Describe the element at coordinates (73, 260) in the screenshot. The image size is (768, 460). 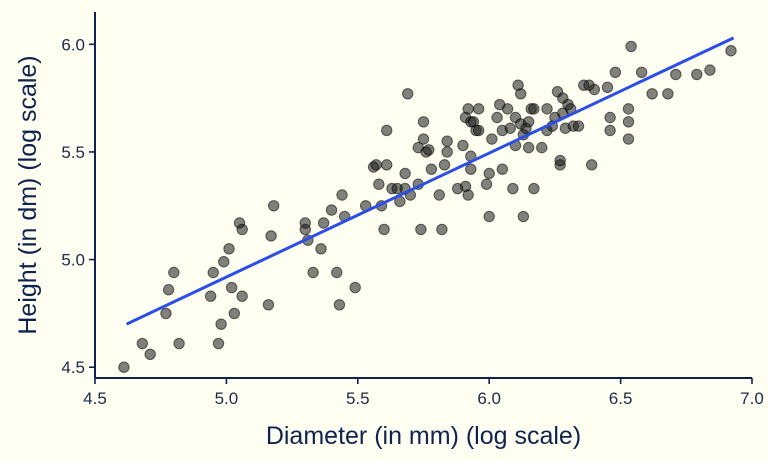
I see `y-tick-label: 5.0` at that location.